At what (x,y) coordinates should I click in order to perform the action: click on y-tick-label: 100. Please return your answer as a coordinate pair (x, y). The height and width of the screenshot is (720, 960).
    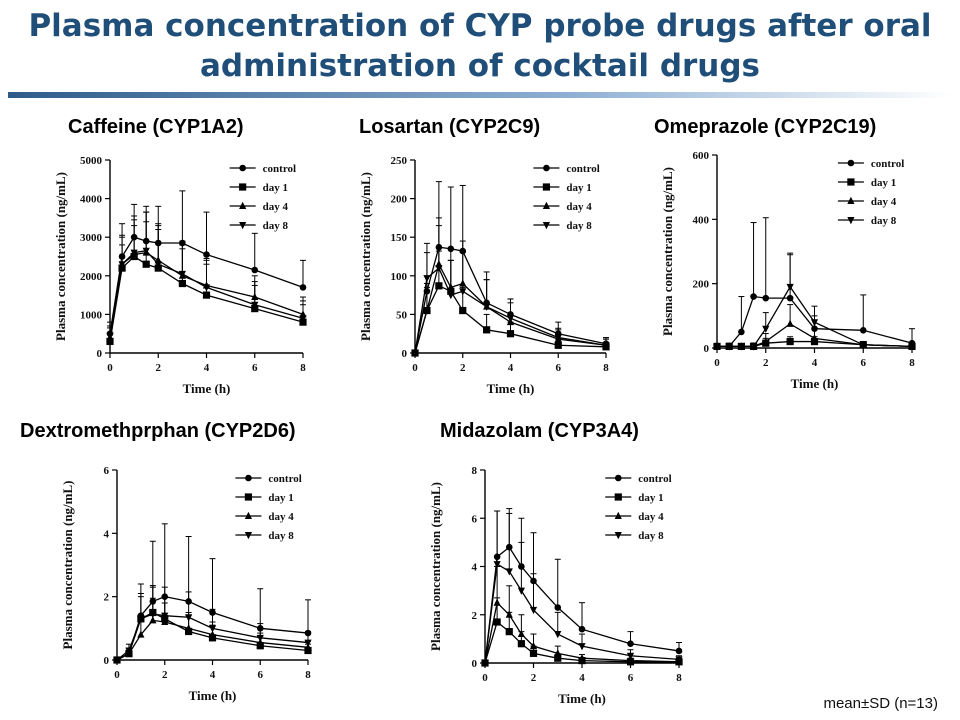
    Looking at the image, I should click on (399, 277).